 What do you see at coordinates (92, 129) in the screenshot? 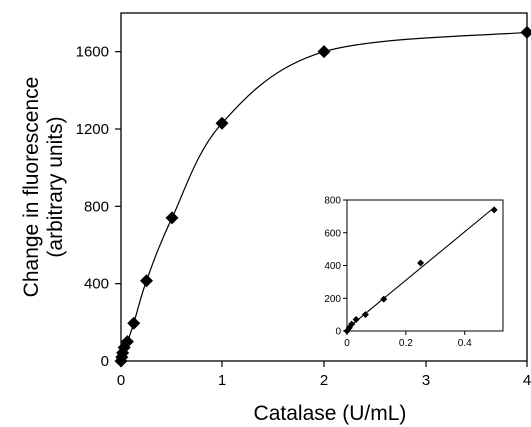
I see `y-tick-label: 1200` at bounding box center [92, 129].